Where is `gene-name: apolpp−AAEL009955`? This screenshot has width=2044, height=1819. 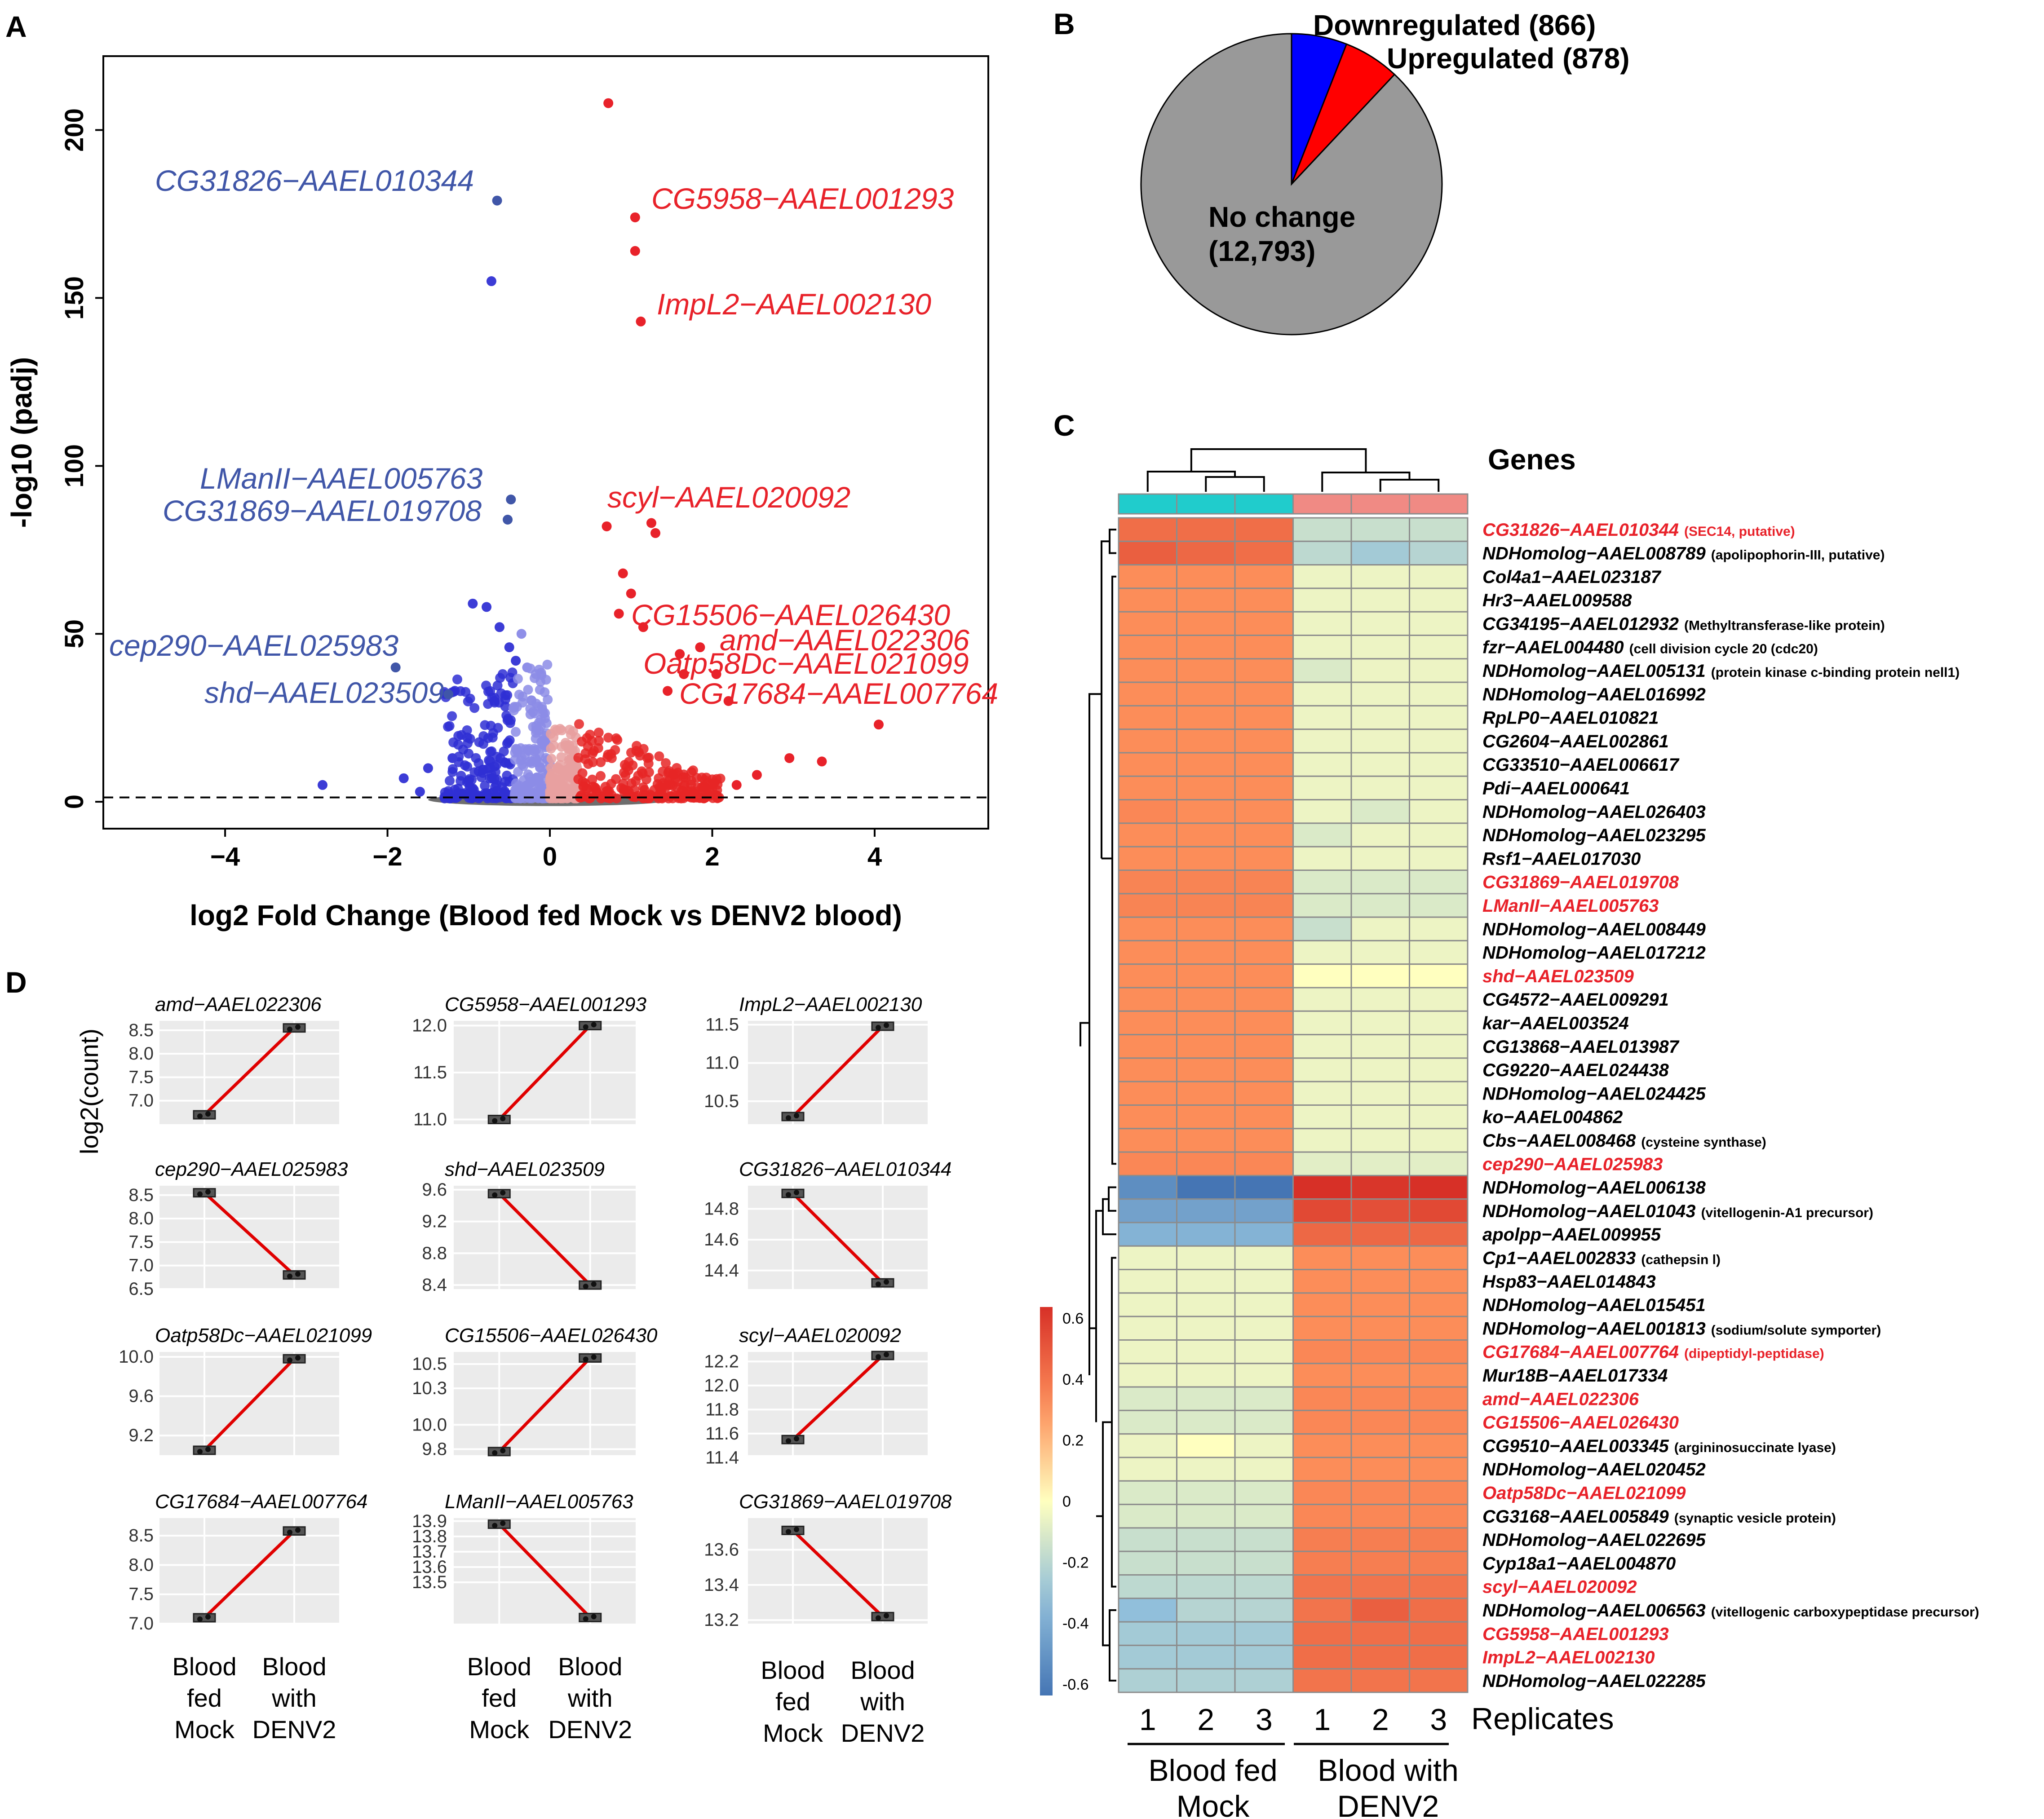 gene-name: apolpp−AAEL009955 is located at coordinates (1571, 1235).